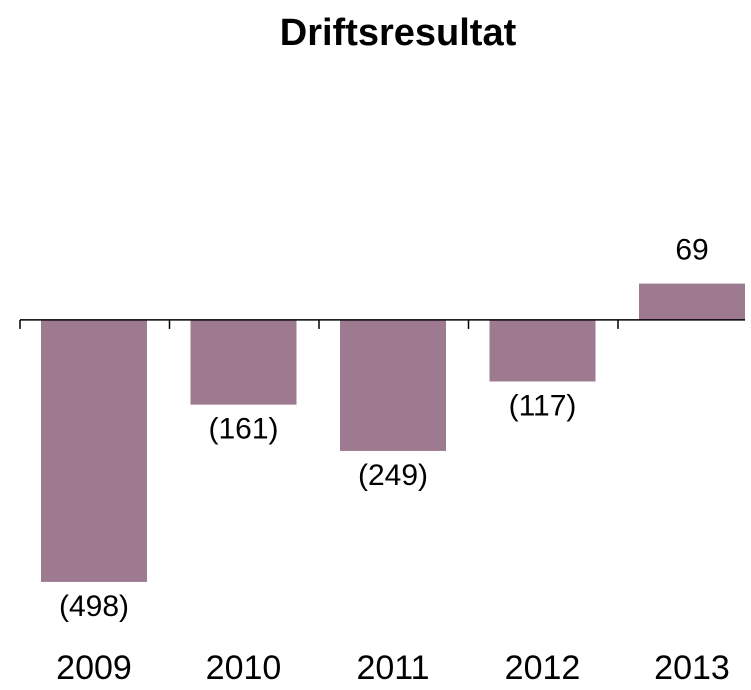 The height and width of the screenshot is (690, 751). I want to click on x-tick-label: 2012, so click(543, 668).